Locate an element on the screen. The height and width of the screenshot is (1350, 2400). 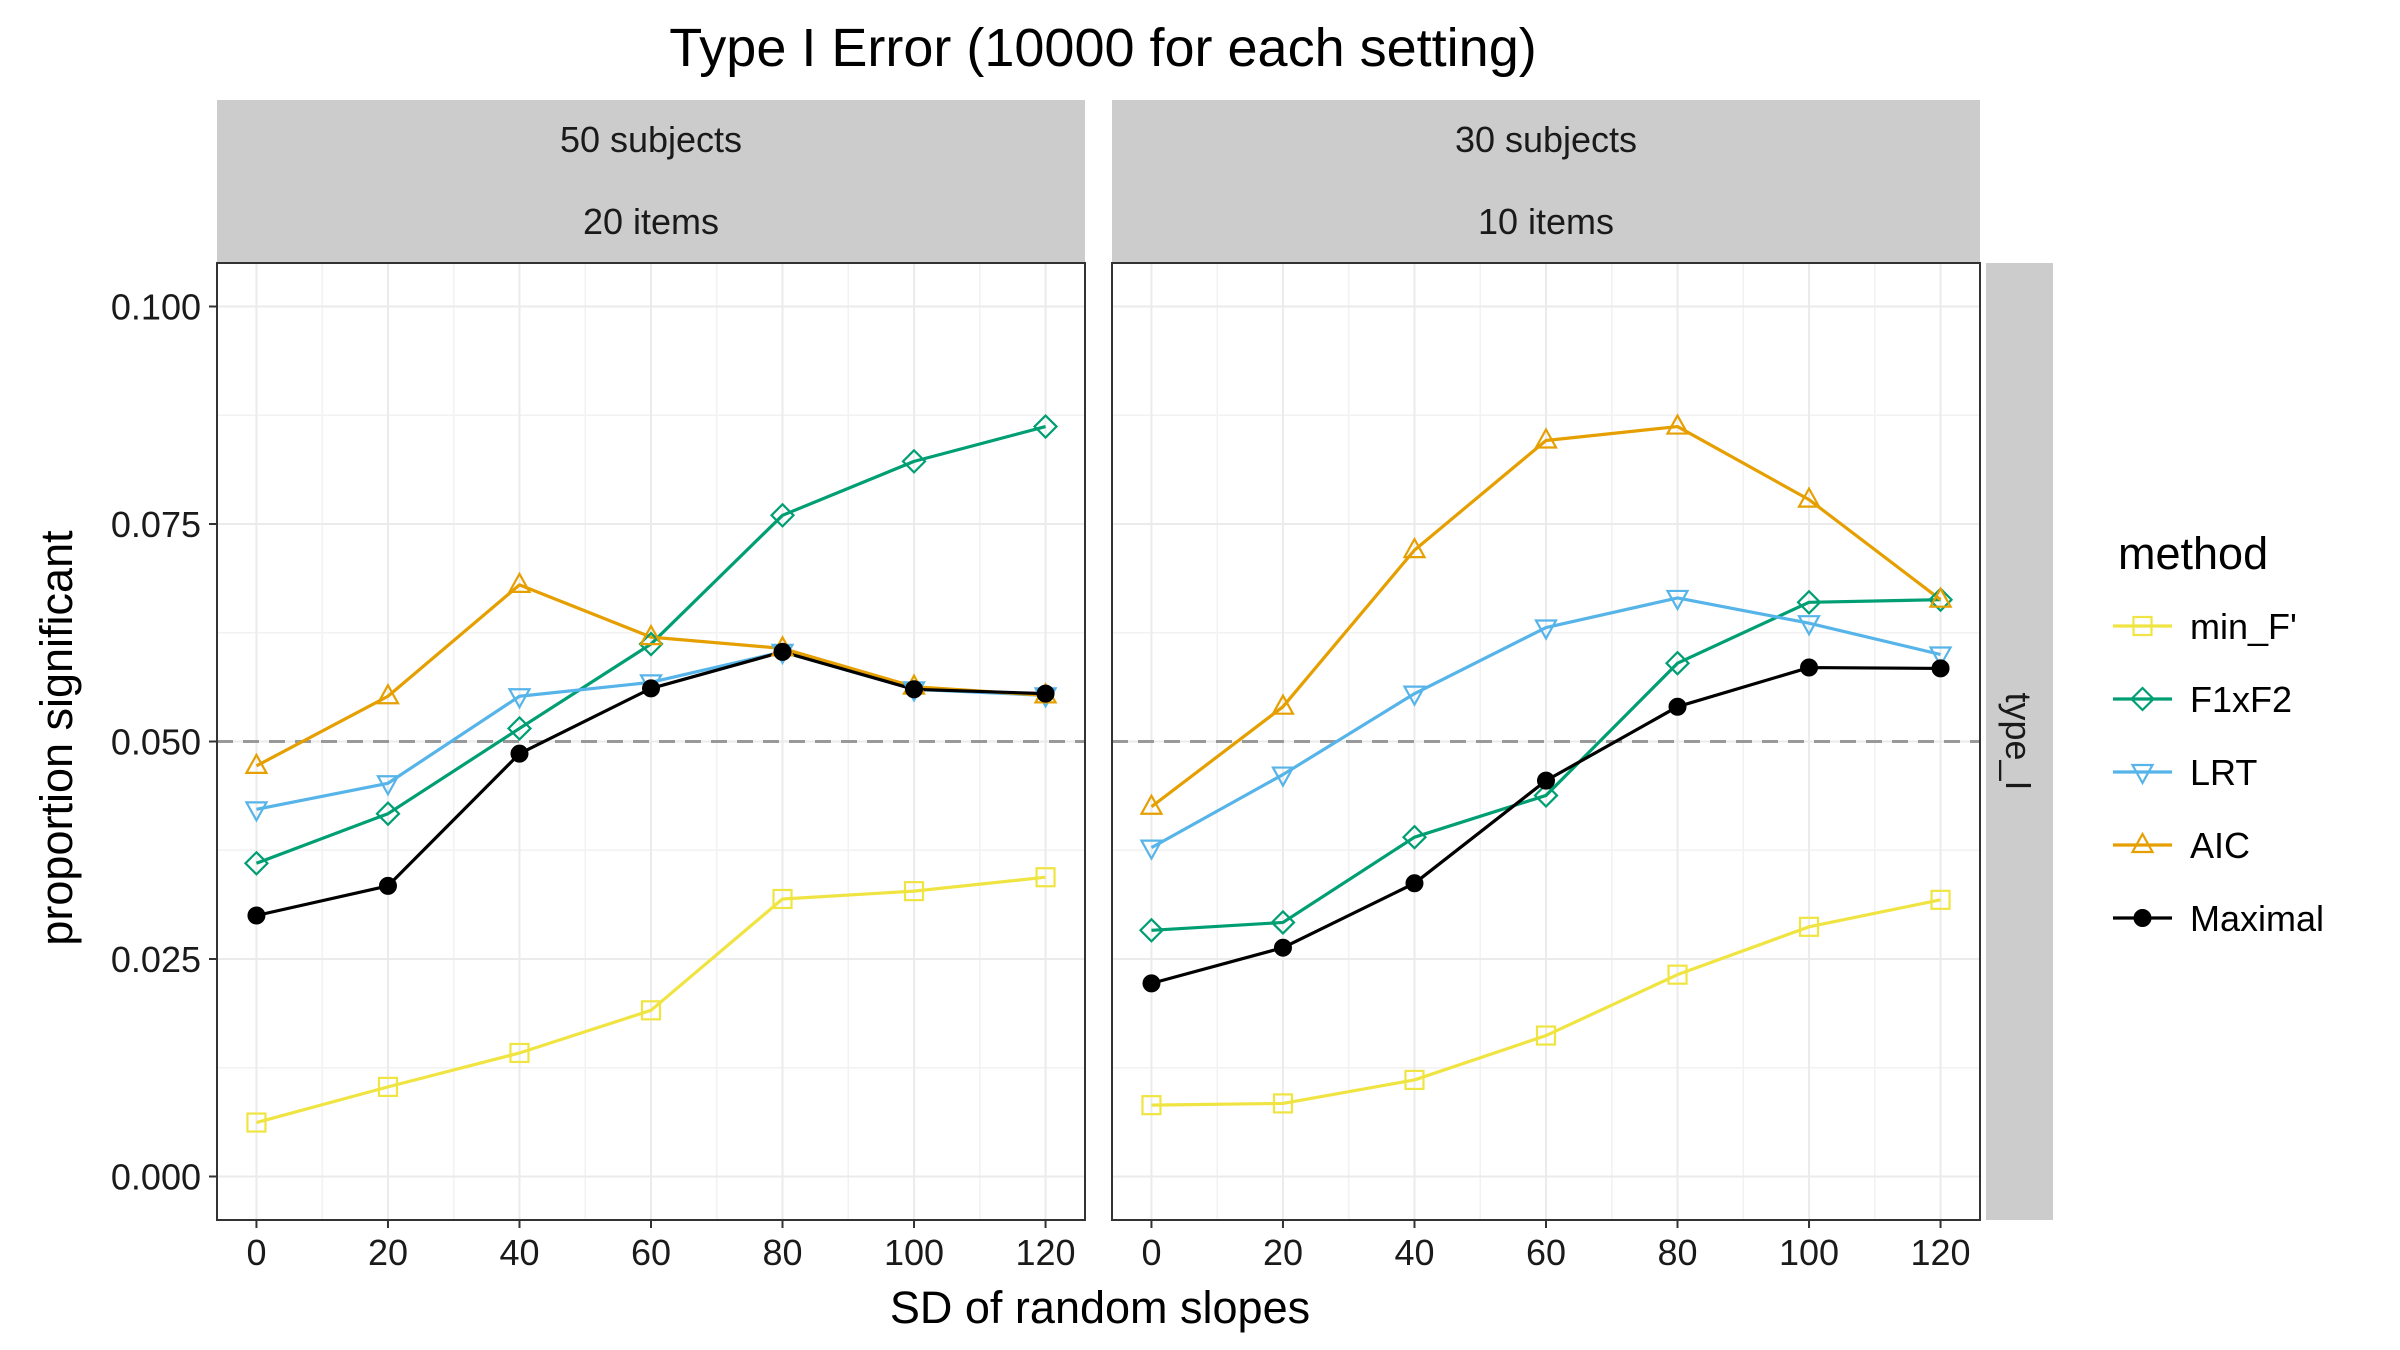
facet-strip is located at coordinates (651, 181).